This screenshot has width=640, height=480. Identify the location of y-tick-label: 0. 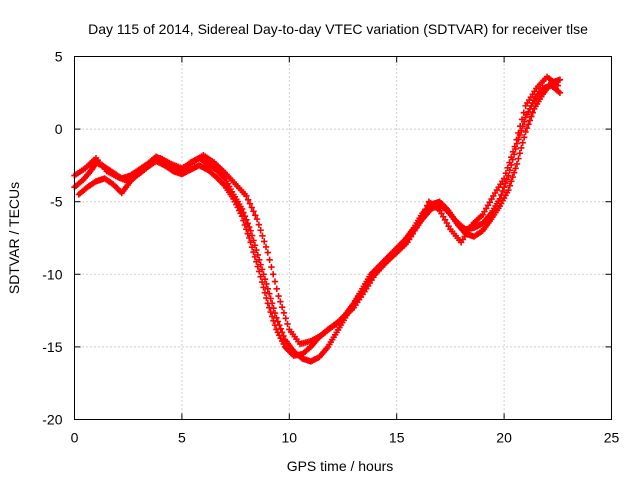
(59, 129).